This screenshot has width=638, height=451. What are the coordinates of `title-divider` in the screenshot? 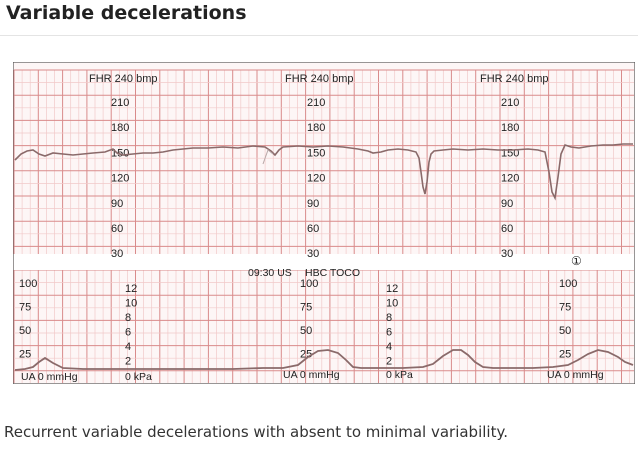 It's located at (319, 35).